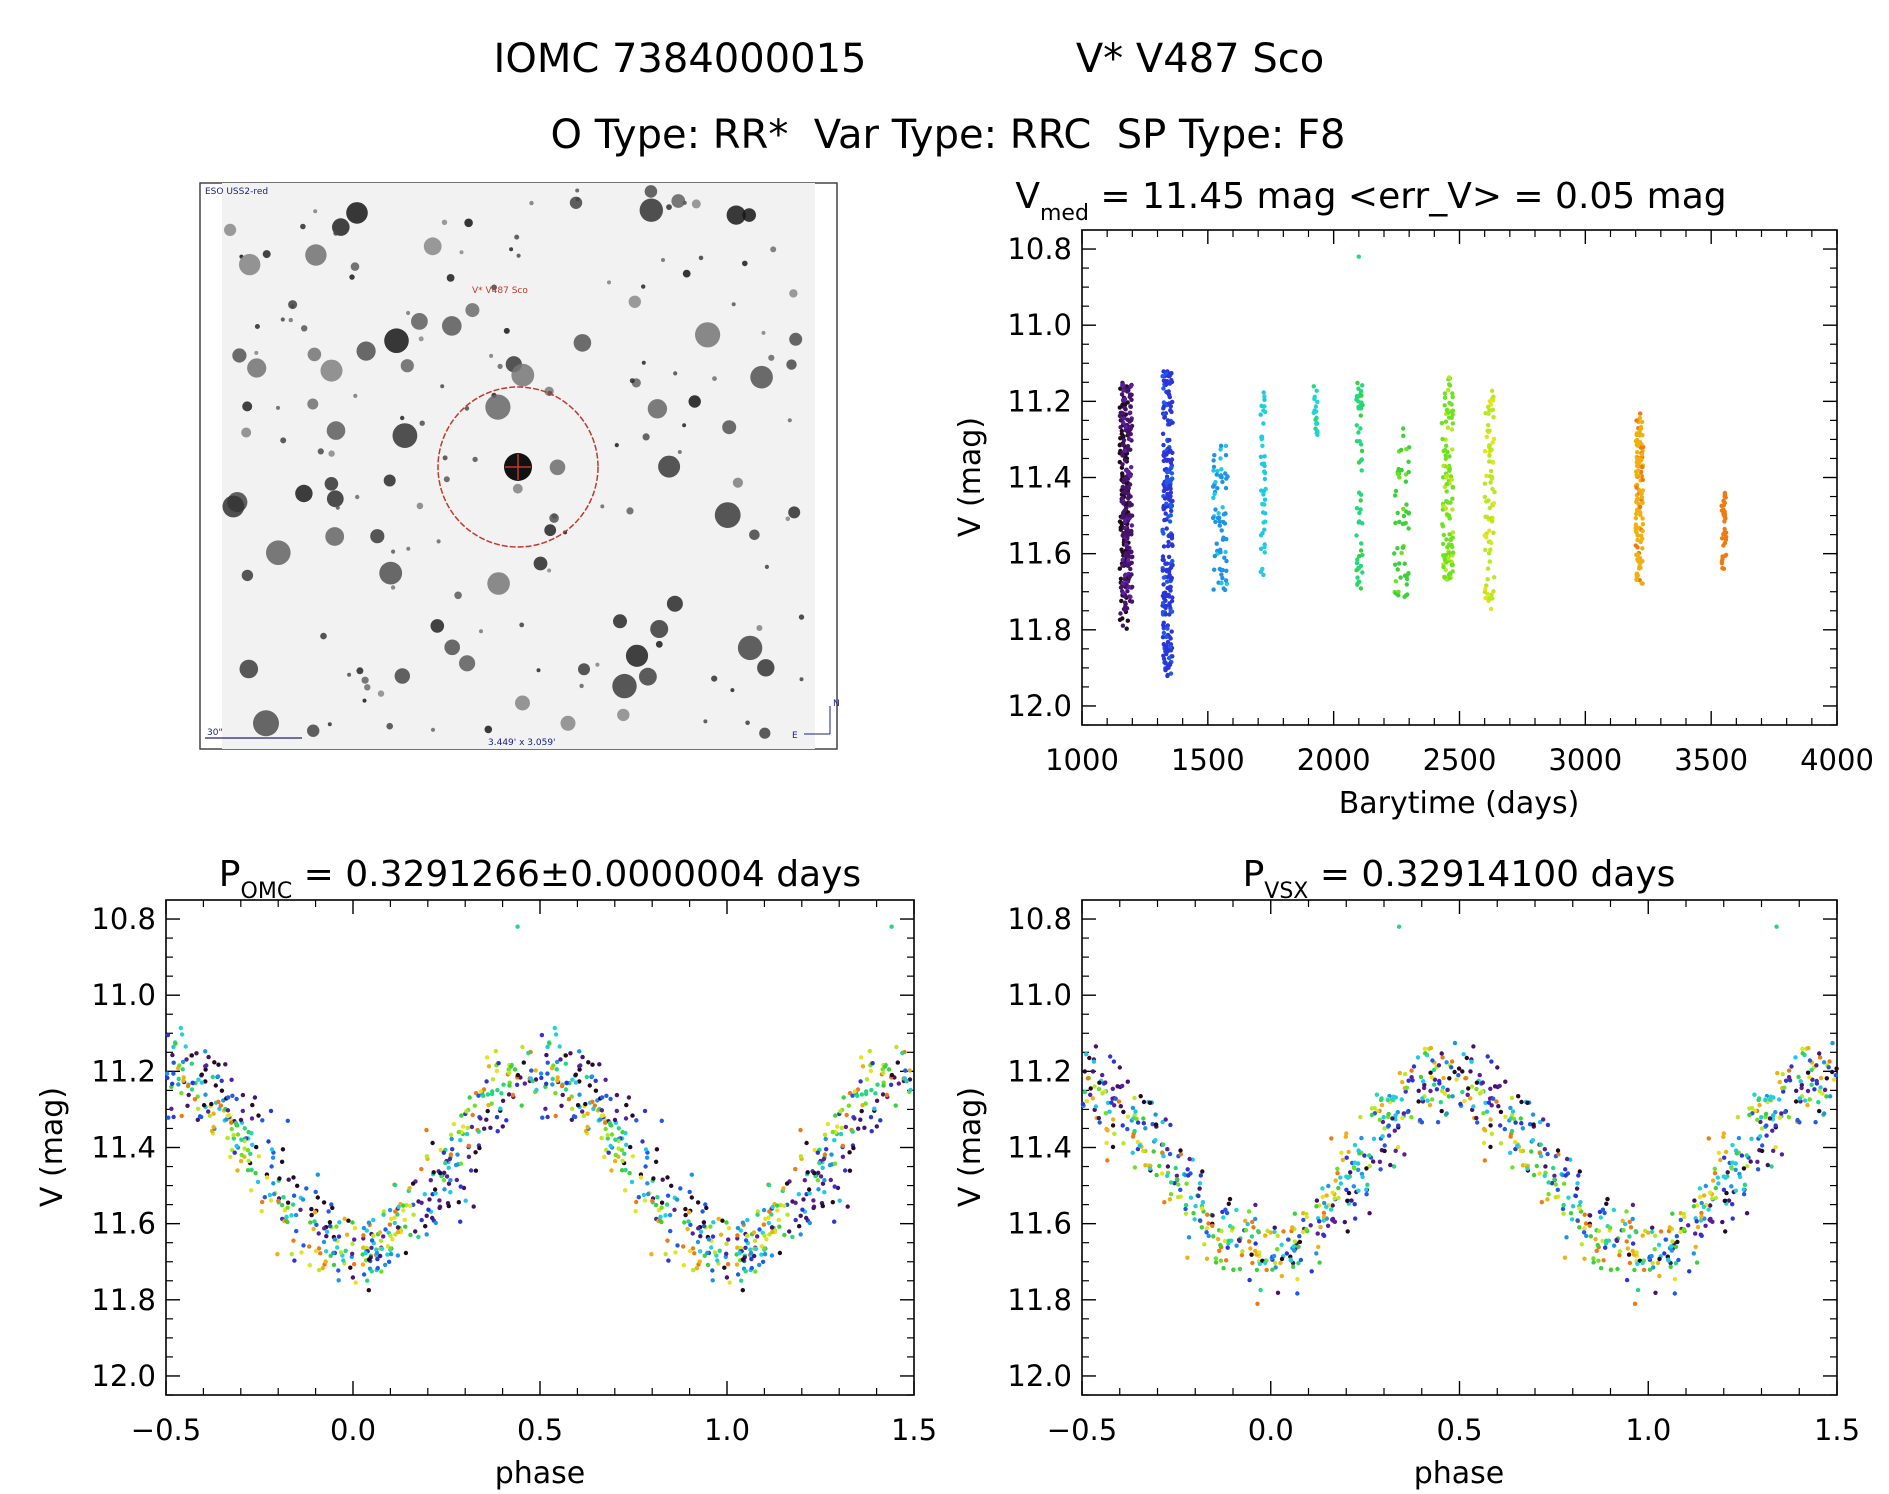 The image size is (1889, 1494). I want to click on y-tick-label: 11.8, so click(1039, 1300).